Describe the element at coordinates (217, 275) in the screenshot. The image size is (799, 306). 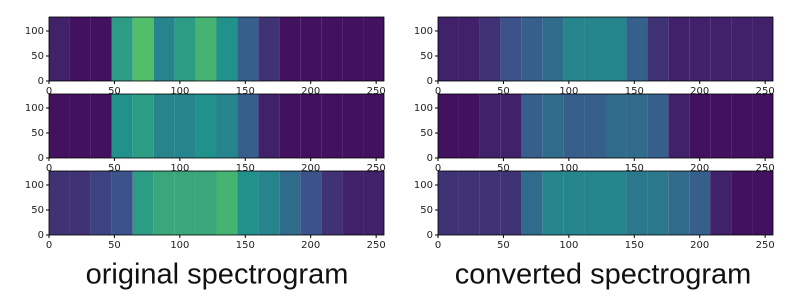
I see `caption: original spectrogram` at that location.